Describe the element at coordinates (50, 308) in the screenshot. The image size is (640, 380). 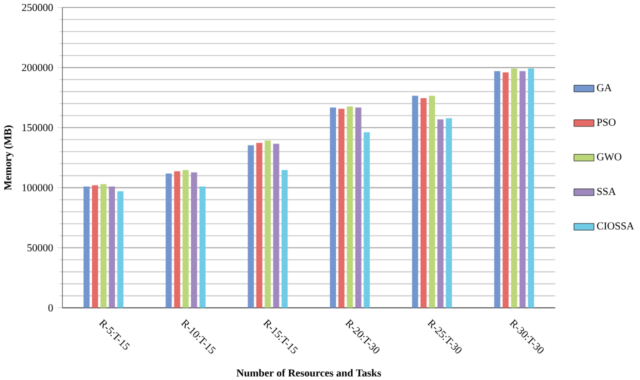
I see `y-tick-label: 0` at that location.